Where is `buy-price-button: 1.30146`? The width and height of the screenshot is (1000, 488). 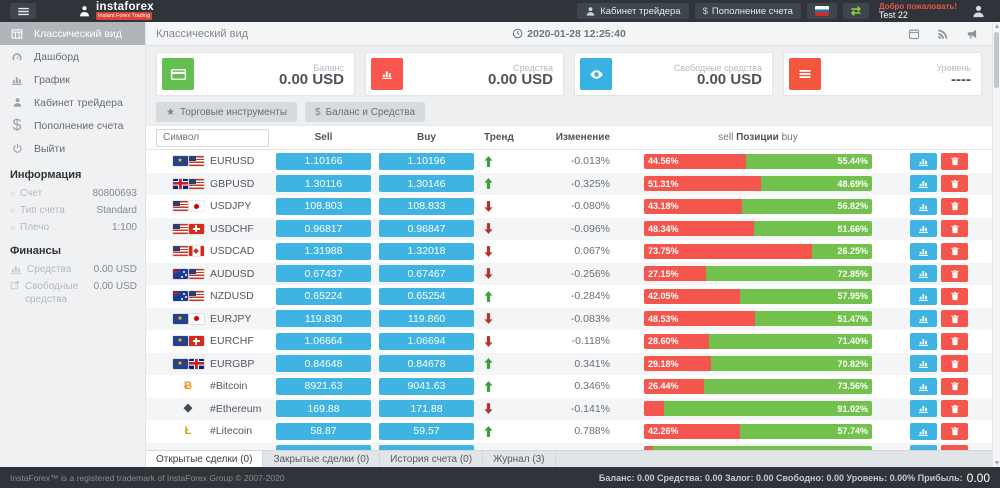 buy-price-button: 1.30146 is located at coordinates (426, 184).